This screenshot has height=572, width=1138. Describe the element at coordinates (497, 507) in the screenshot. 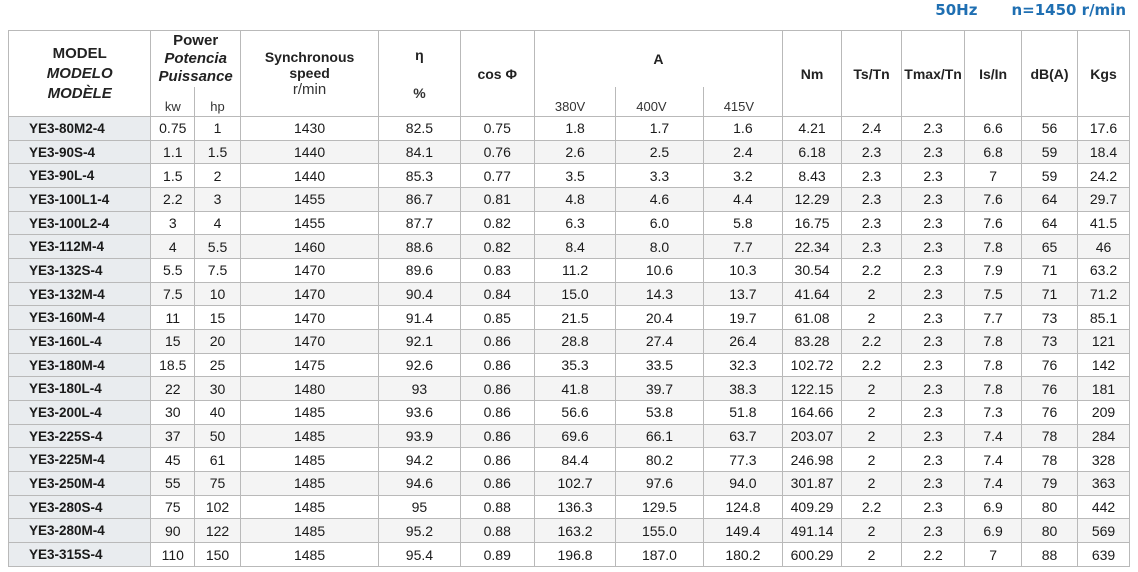

I see `cell-cosphi: 0.88` at that location.